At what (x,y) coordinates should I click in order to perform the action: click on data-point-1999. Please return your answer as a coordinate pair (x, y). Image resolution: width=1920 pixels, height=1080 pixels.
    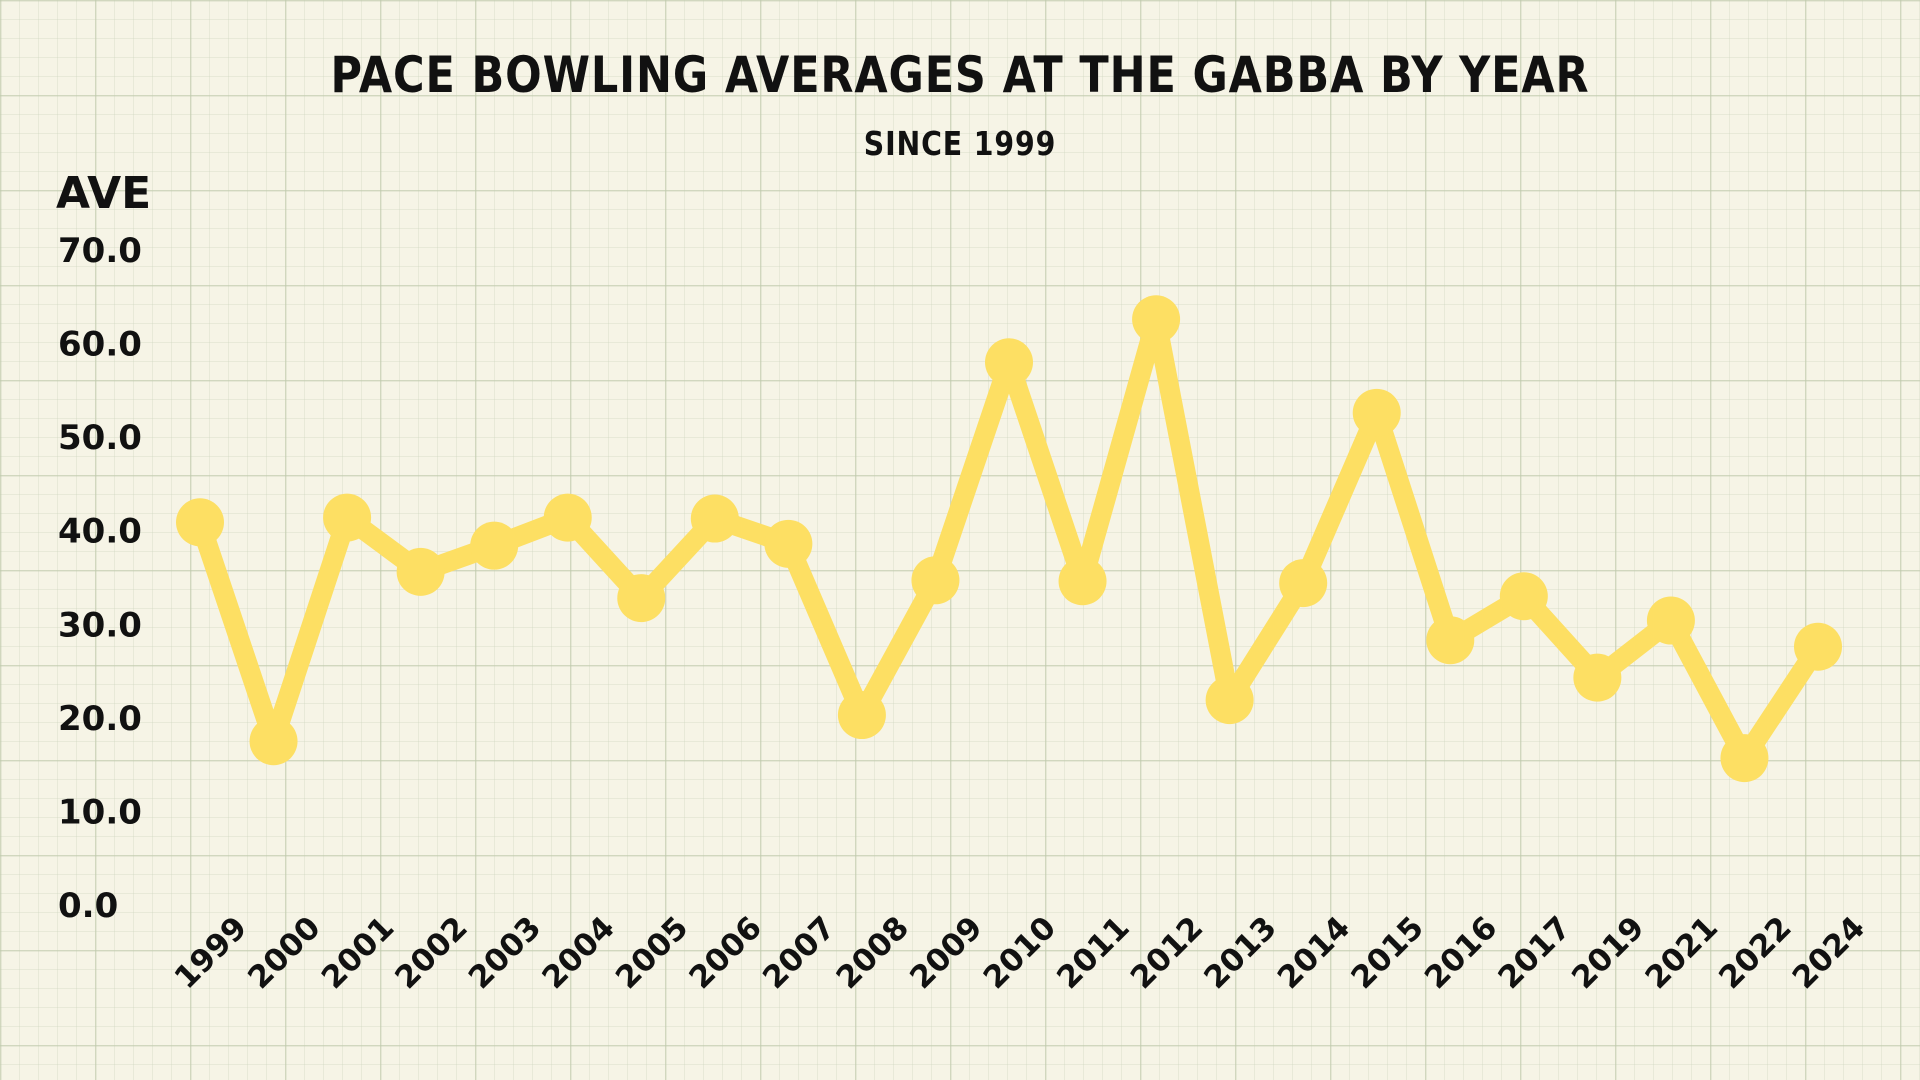
    Looking at the image, I should click on (200, 522).